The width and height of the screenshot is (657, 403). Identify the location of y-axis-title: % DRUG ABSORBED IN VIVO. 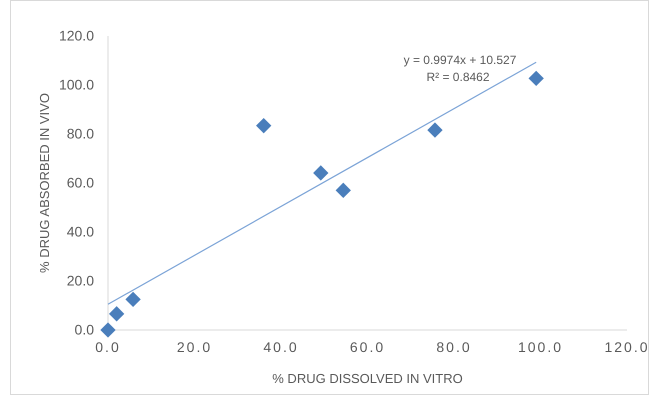
(44, 183).